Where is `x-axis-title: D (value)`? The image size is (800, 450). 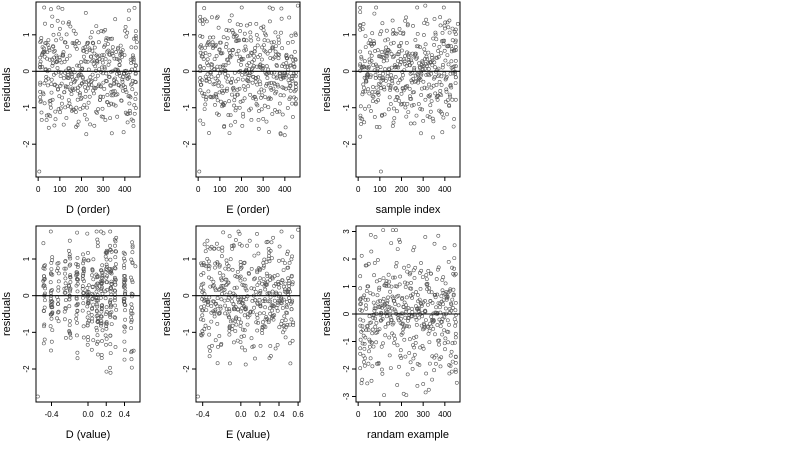
x-axis-title: D (value) is located at coordinates (88, 435).